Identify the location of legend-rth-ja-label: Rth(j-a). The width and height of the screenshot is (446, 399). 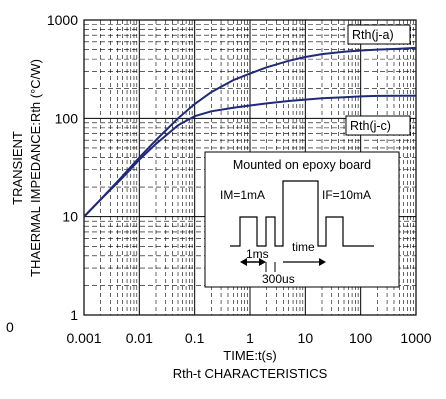
(373, 35).